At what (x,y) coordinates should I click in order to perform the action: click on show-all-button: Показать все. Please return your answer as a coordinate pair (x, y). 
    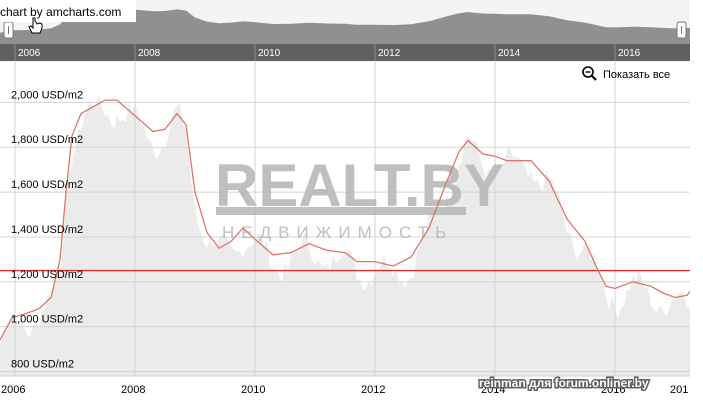
    Looking at the image, I should click on (626, 73).